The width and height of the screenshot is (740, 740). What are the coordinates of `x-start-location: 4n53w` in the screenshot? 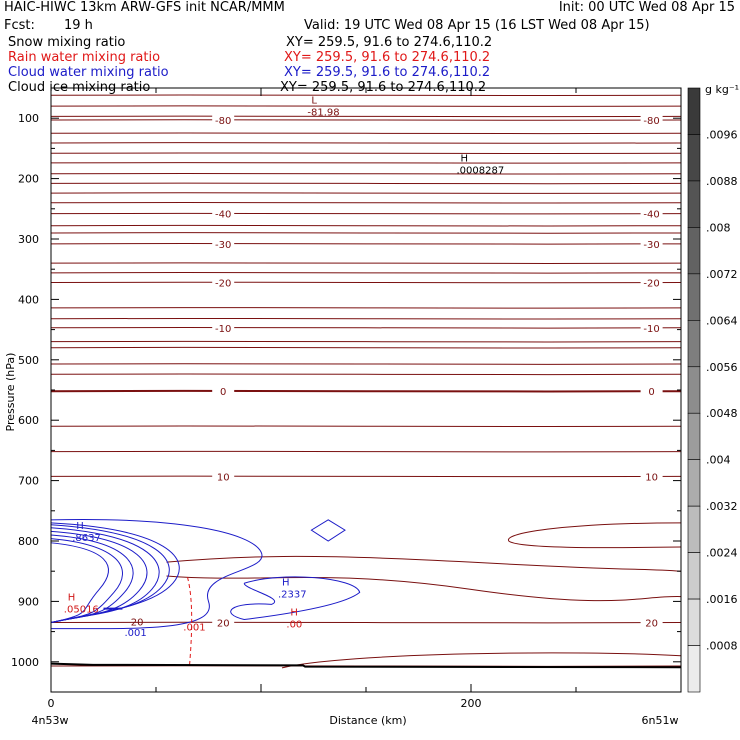 It's located at (50, 720).